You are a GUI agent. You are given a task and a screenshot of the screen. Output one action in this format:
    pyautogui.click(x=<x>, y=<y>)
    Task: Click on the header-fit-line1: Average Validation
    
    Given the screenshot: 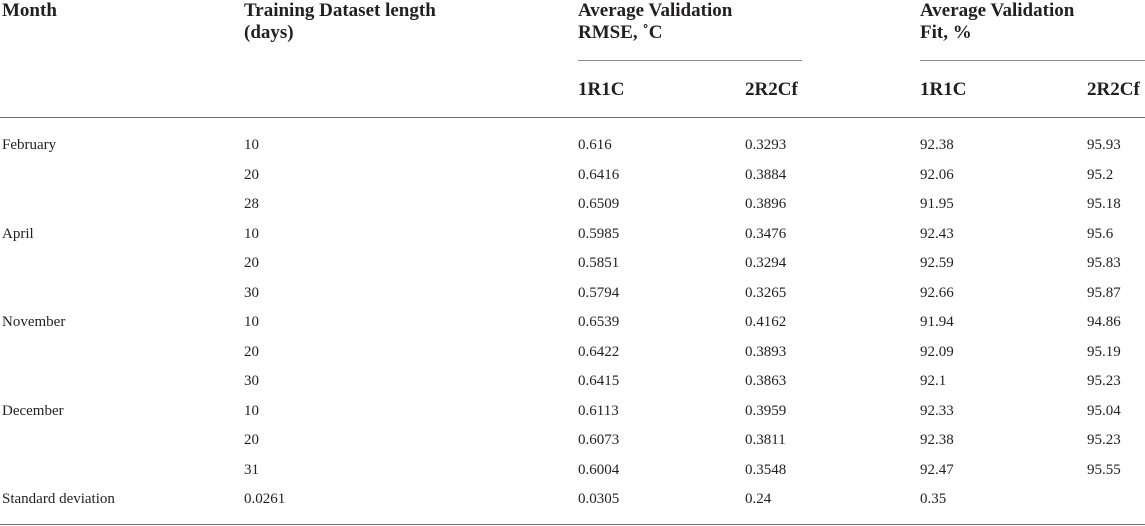 What is the action you would take?
    pyautogui.click(x=997, y=10)
    